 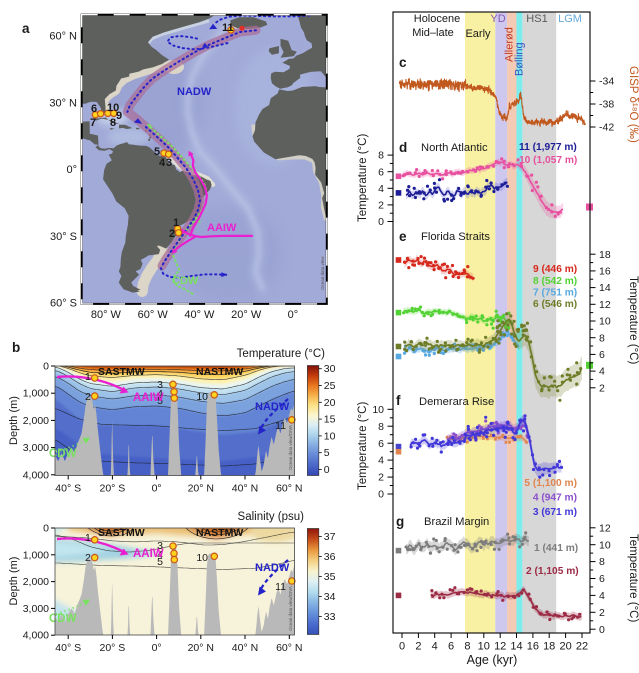 I want to click on svg-text: 15, so click(x=330, y=420).